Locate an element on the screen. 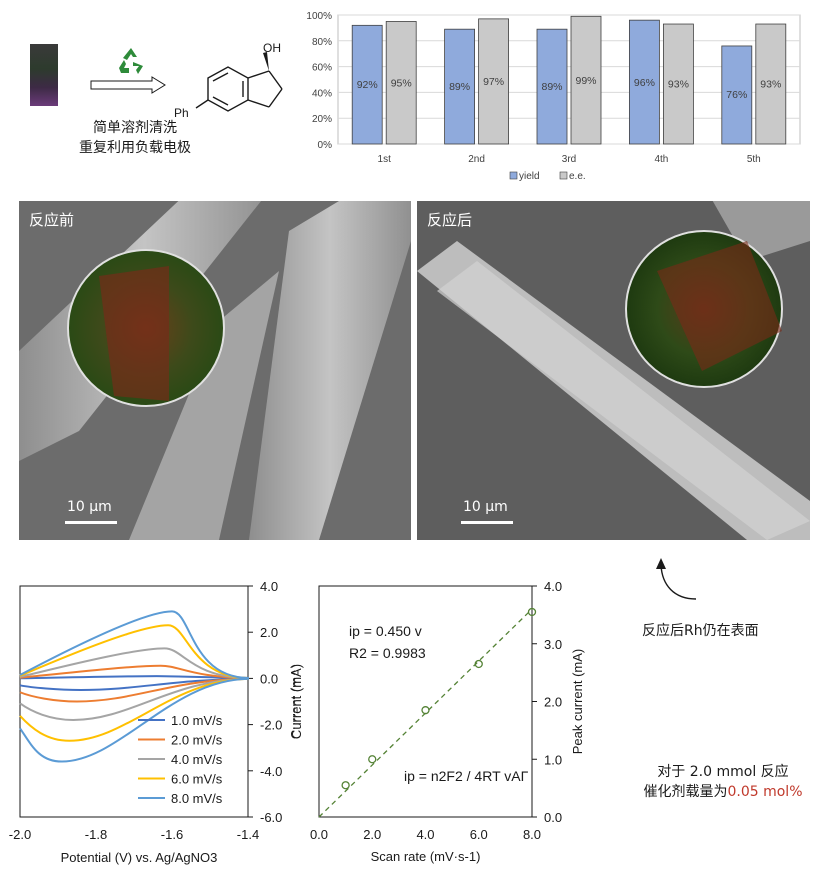 This screenshot has width=821, height=877. sem-before-label: 反应前 is located at coordinates (52, 220).